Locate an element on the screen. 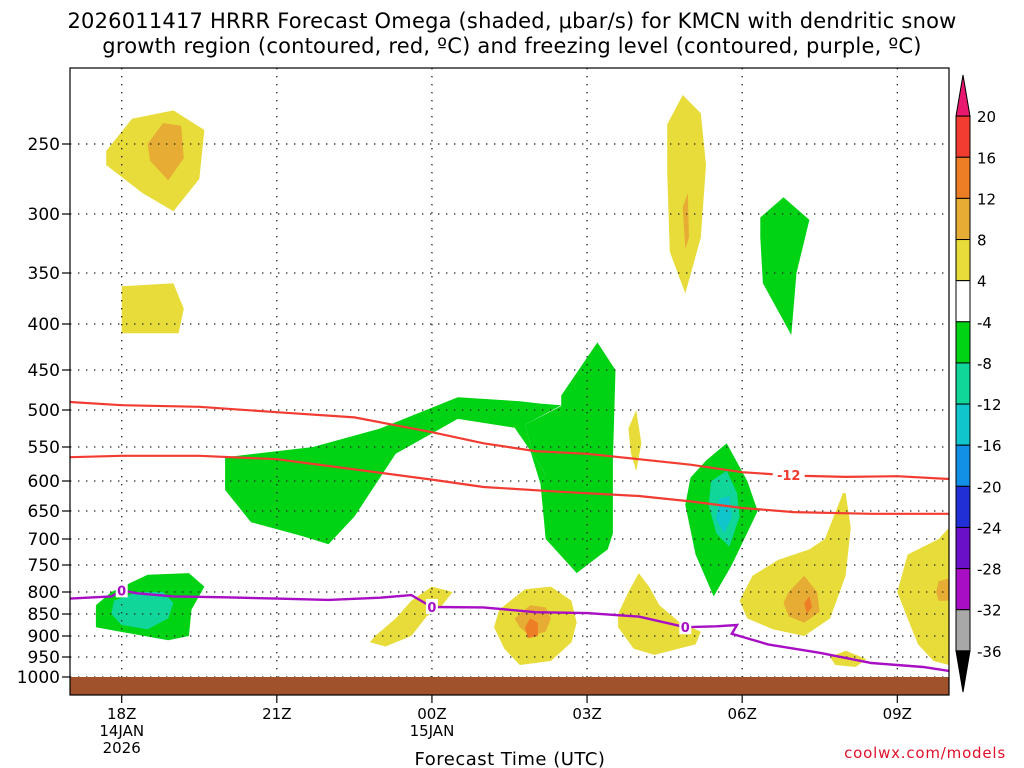 The image size is (1024, 768). freezing-level-label-3: 0 is located at coordinates (685, 628).